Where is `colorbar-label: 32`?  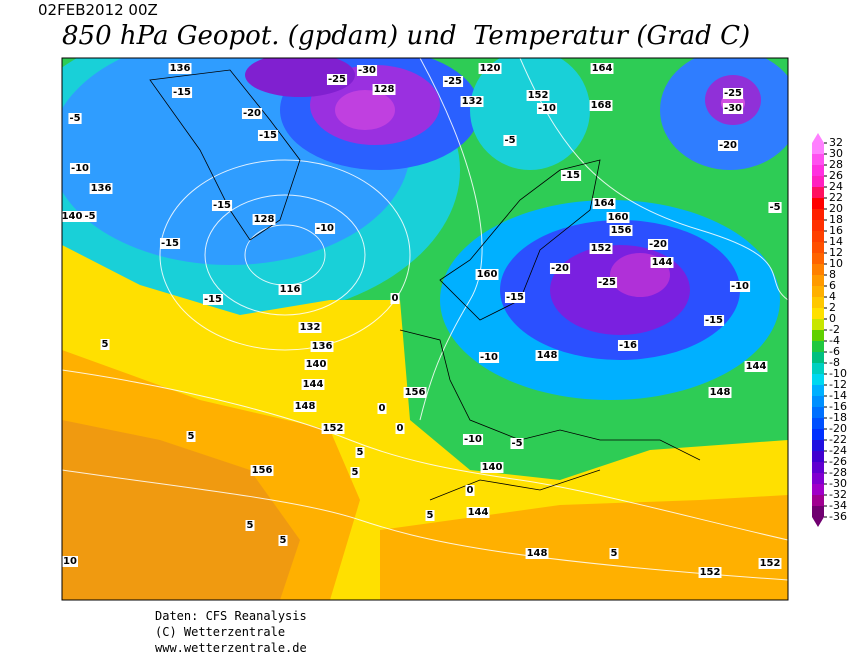
colorbar-label: 32 is located at coordinates (836, 142).